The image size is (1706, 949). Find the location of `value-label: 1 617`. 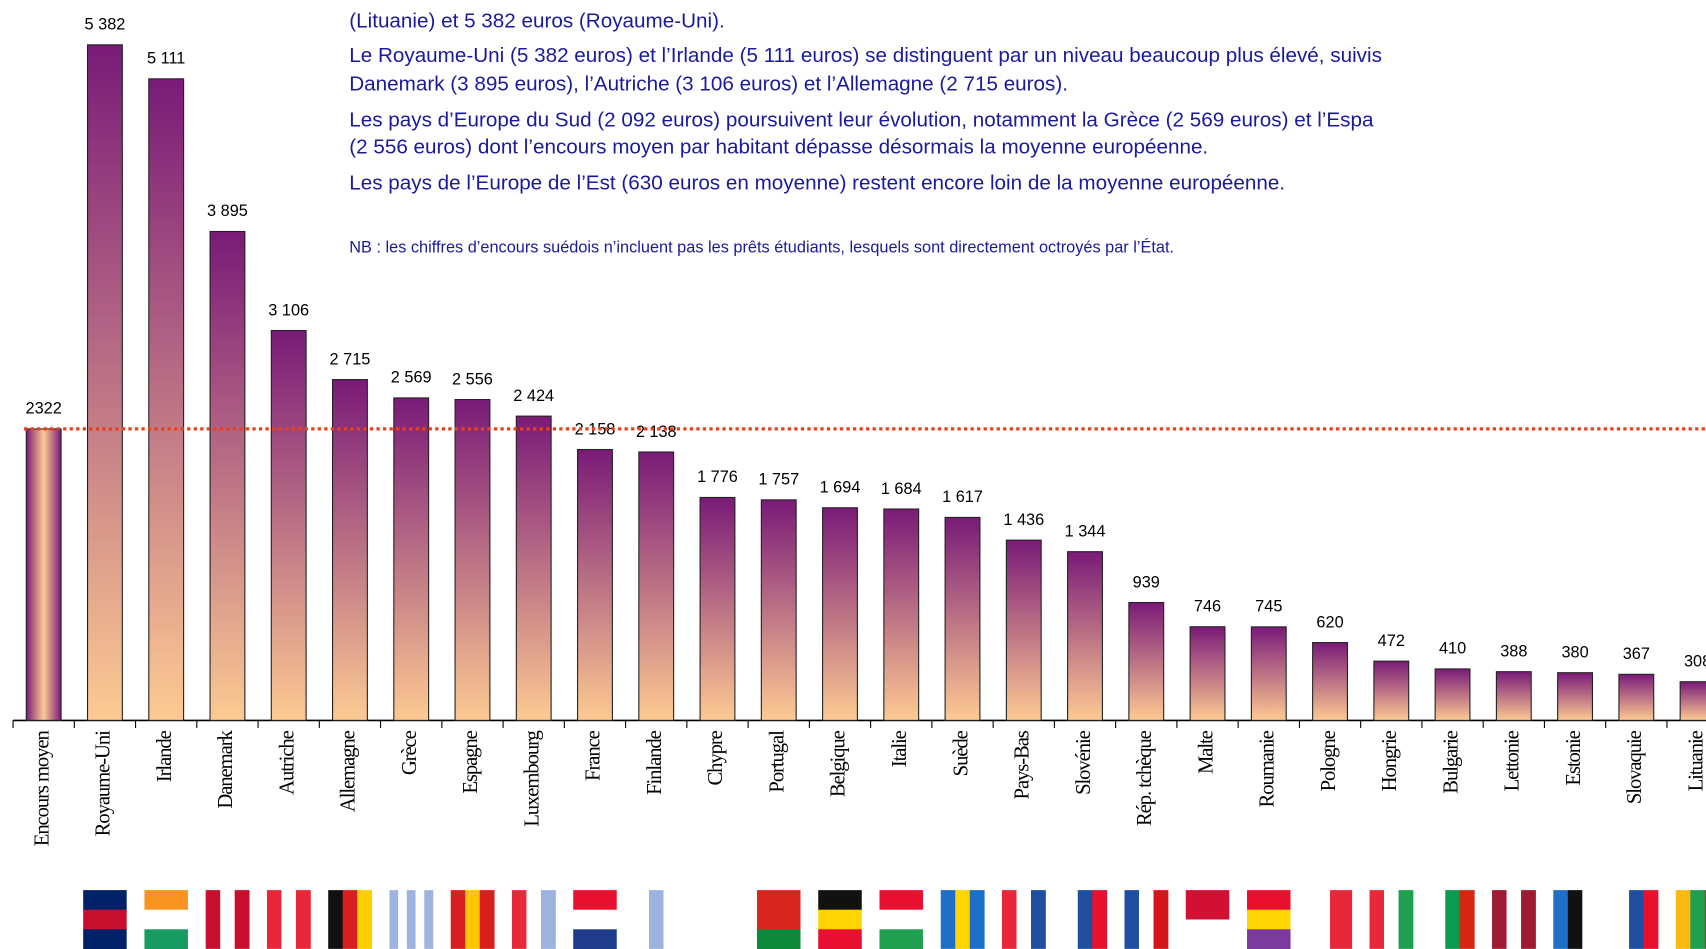

value-label: 1 617 is located at coordinates (962, 497).